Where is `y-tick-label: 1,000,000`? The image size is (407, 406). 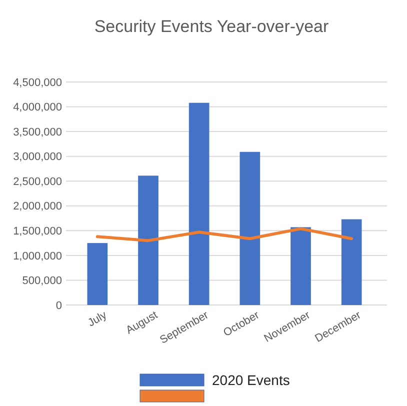 y-tick-label: 1,000,000 is located at coordinates (37, 256).